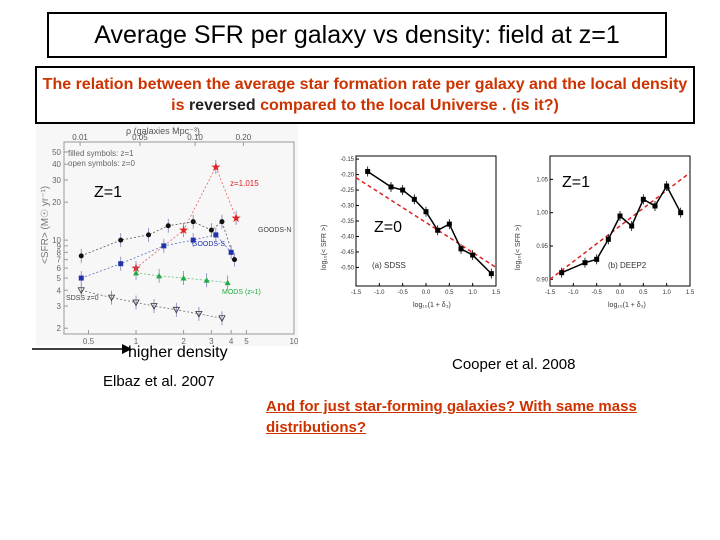  What do you see at coordinates (101, 163) in the screenshot?
I see `elbaz-legend-open: open symbols: z=0` at bounding box center [101, 163].